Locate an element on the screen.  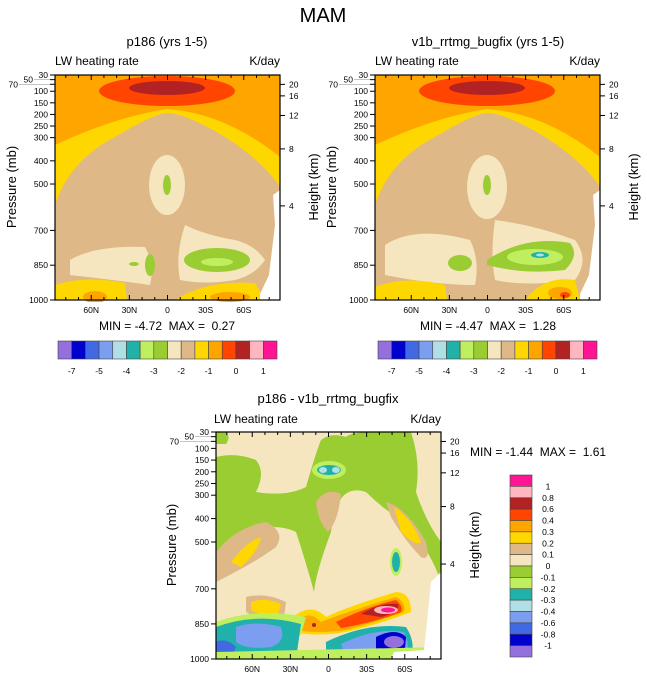
figure-title: MAM is located at coordinates (323, 16).